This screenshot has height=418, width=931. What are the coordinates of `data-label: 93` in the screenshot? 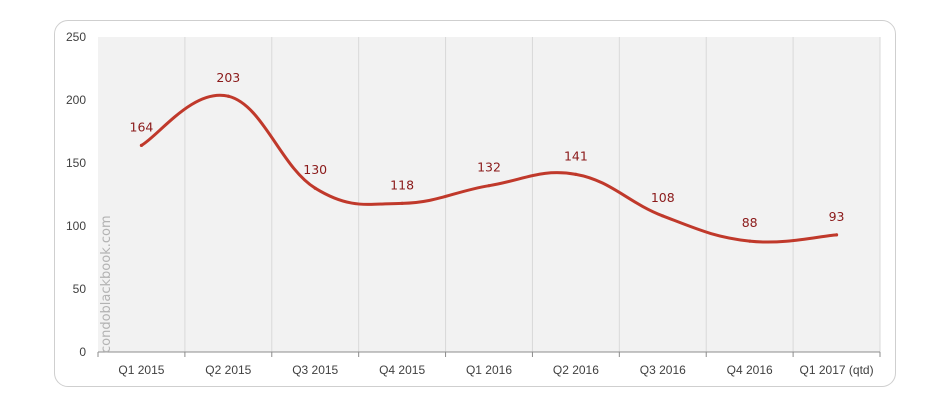 It's located at (837, 216).